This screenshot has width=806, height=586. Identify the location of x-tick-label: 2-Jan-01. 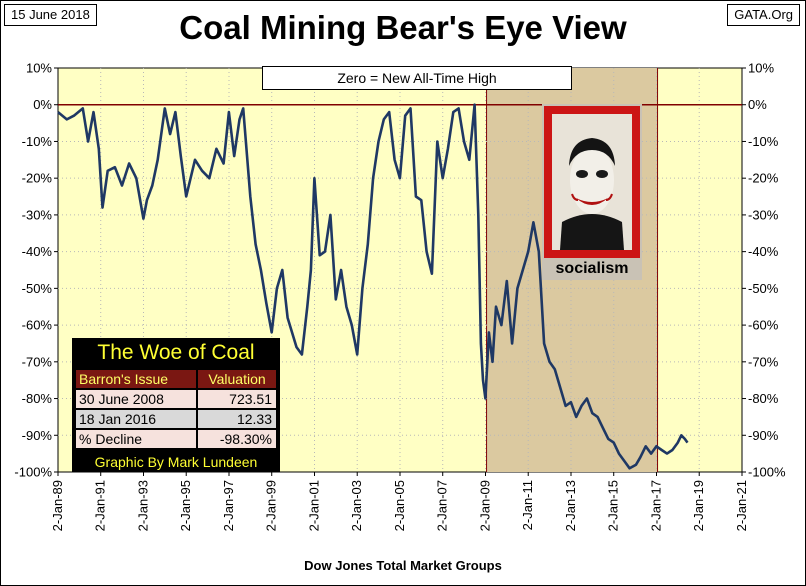
(314, 505).